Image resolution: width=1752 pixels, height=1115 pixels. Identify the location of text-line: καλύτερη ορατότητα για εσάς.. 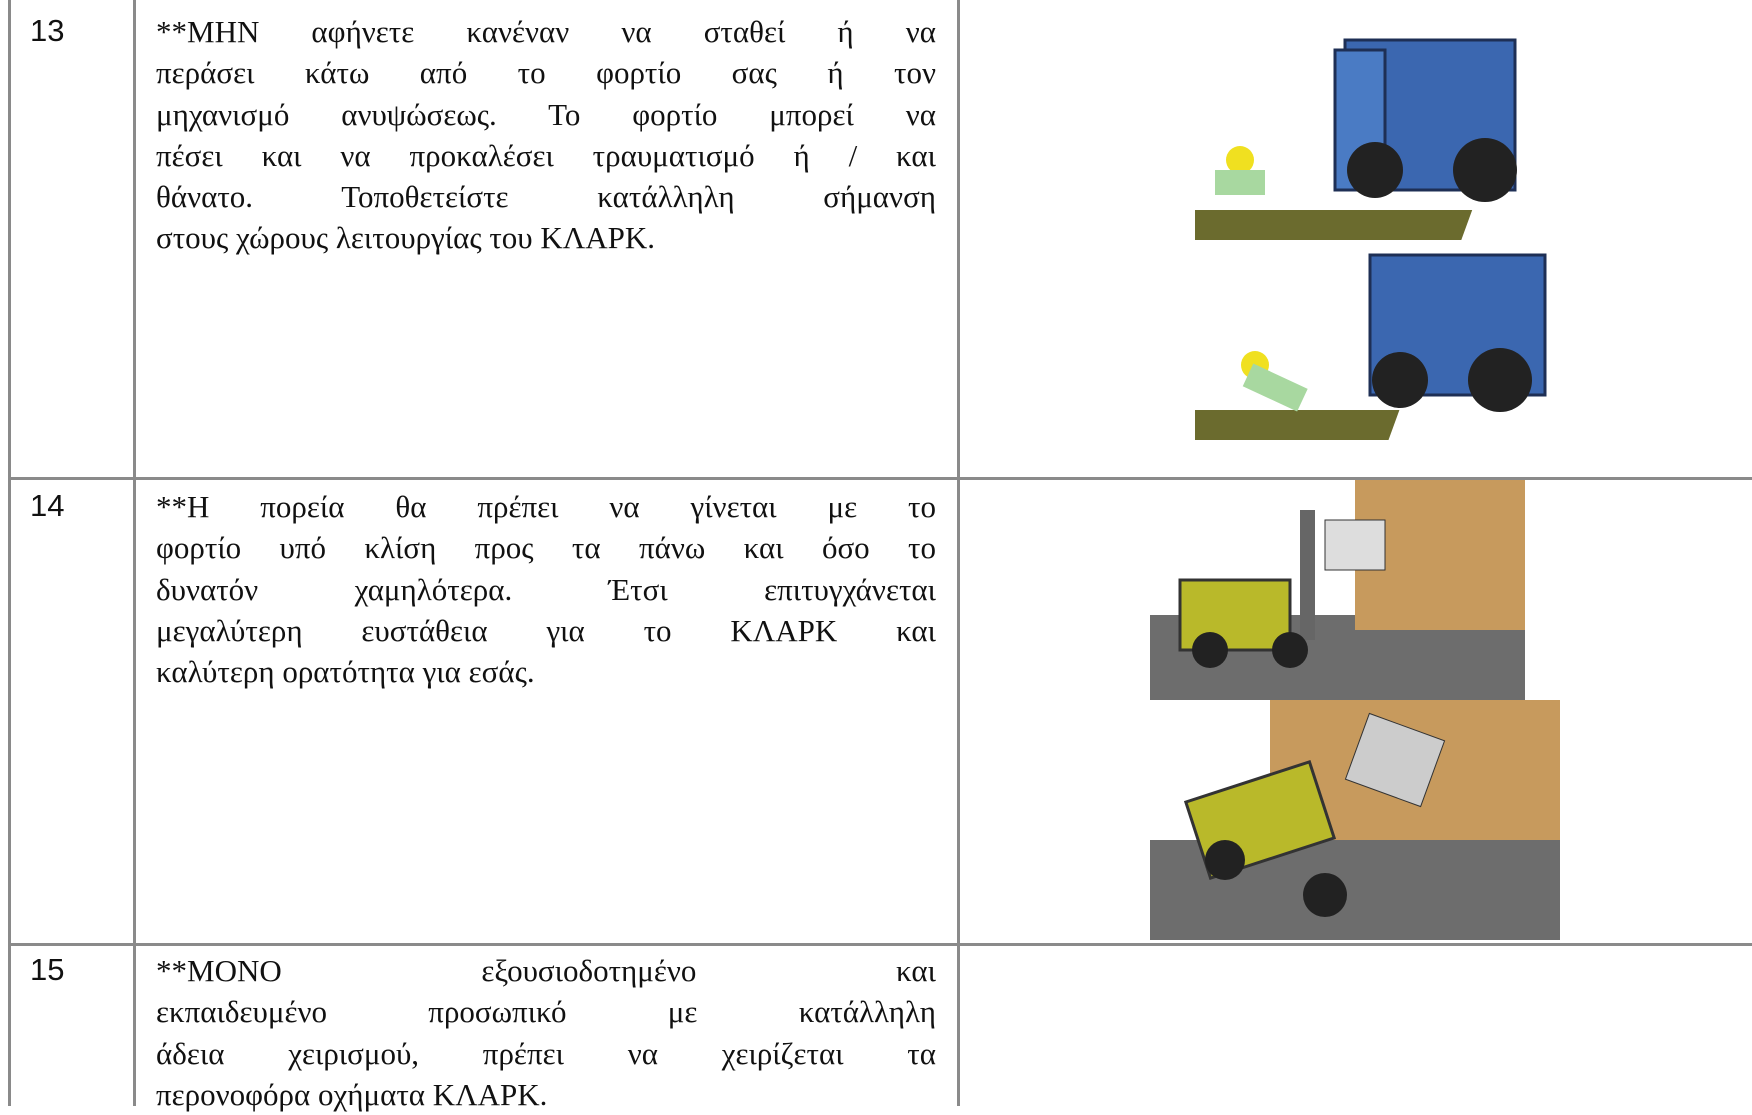
(345, 672).